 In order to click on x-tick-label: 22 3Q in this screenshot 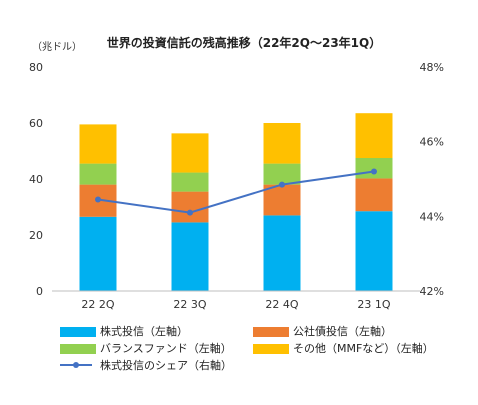, I will do `click(189, 304)`.